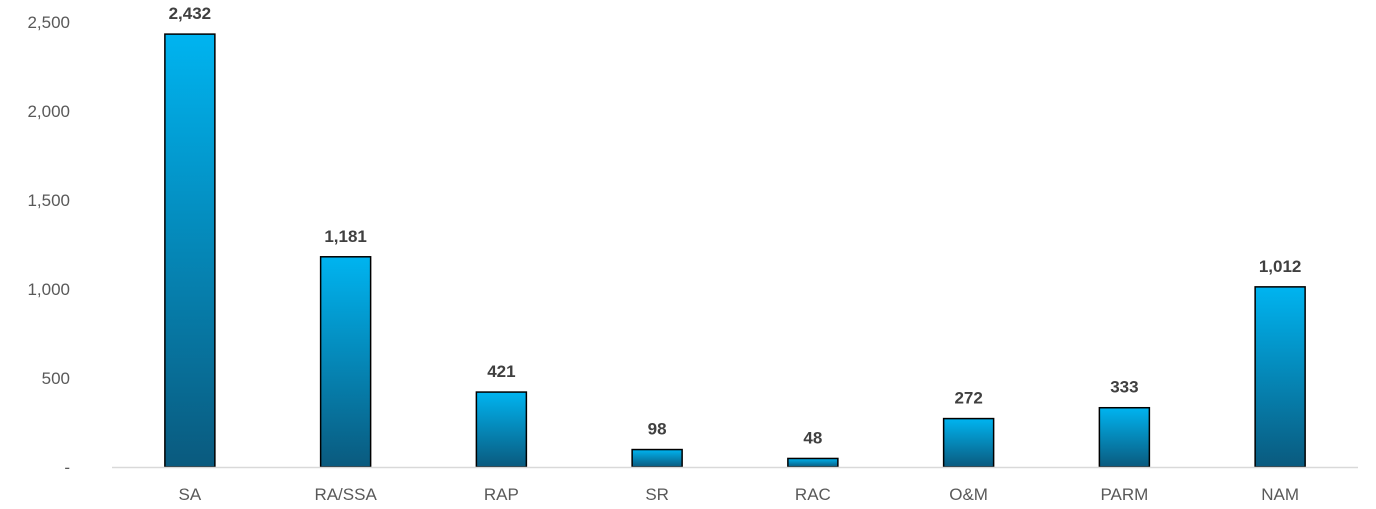 This screenshot has height=509, width=1376. I want to click on bar-sr, so click(657, 458).